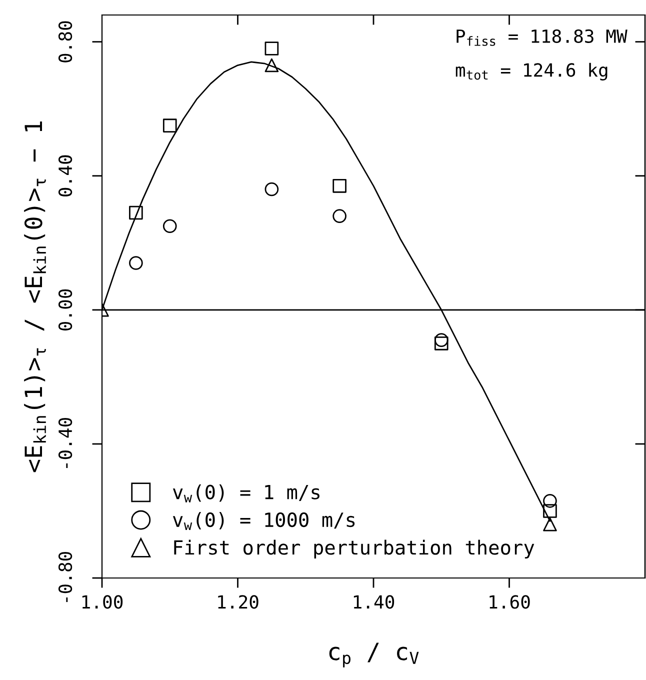 The width and height of the screenshot is (646, 680). I want to click on y-tick-label: 0.80, so click(65, 41).